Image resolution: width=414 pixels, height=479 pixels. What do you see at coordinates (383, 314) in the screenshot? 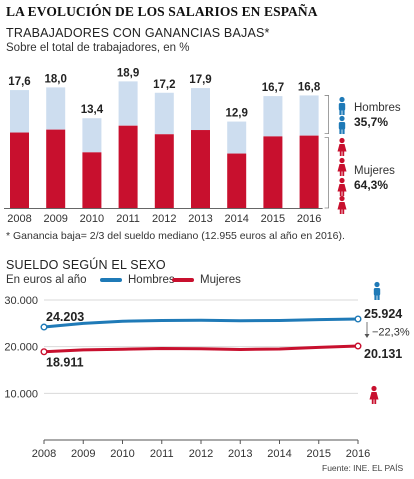
I see `hombres-end-value: 25.924` at bounding box center [383, 314].